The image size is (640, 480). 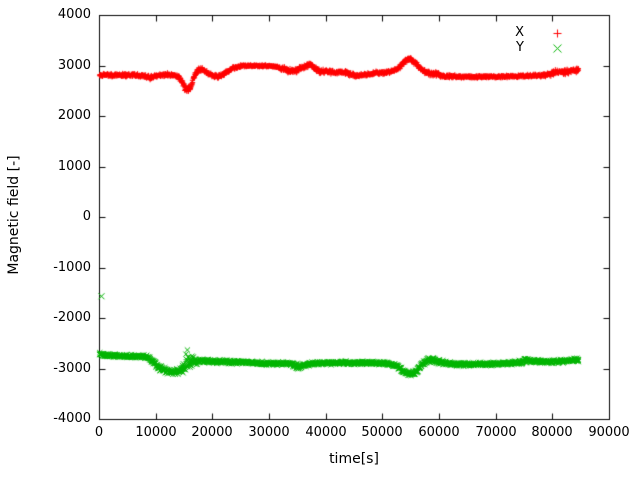 I want to click on legend-label-x: X, so click(x=519, y=32).